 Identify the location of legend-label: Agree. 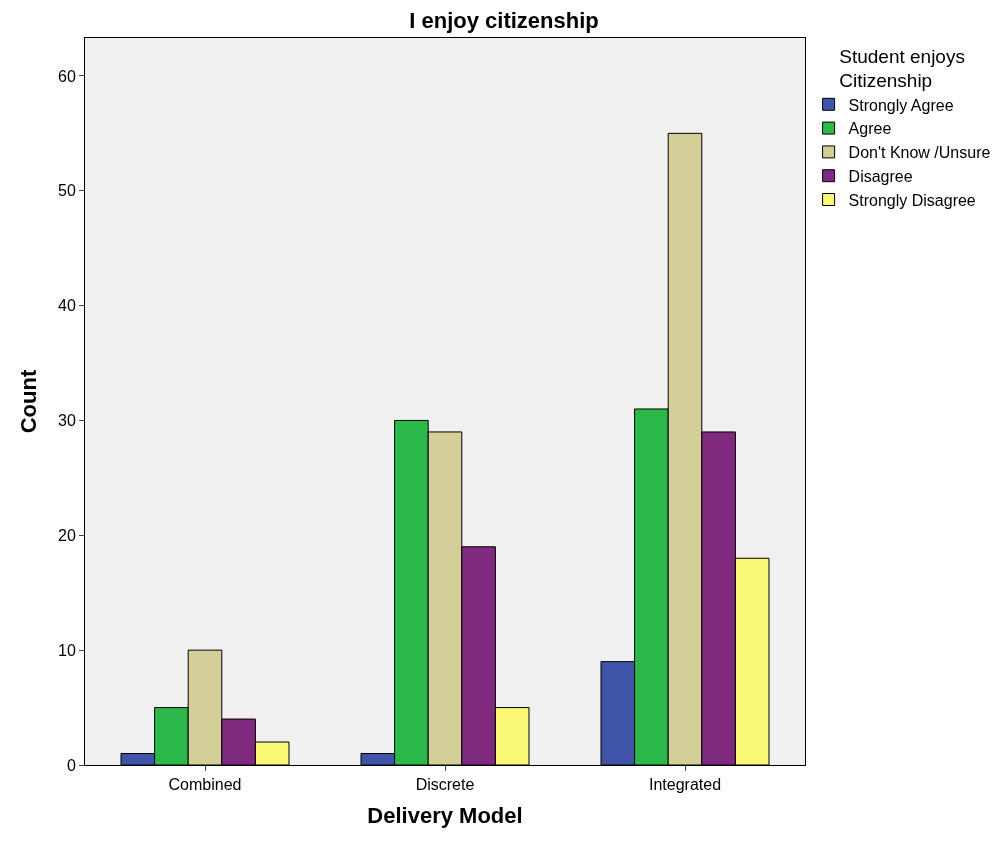
(870, 129).